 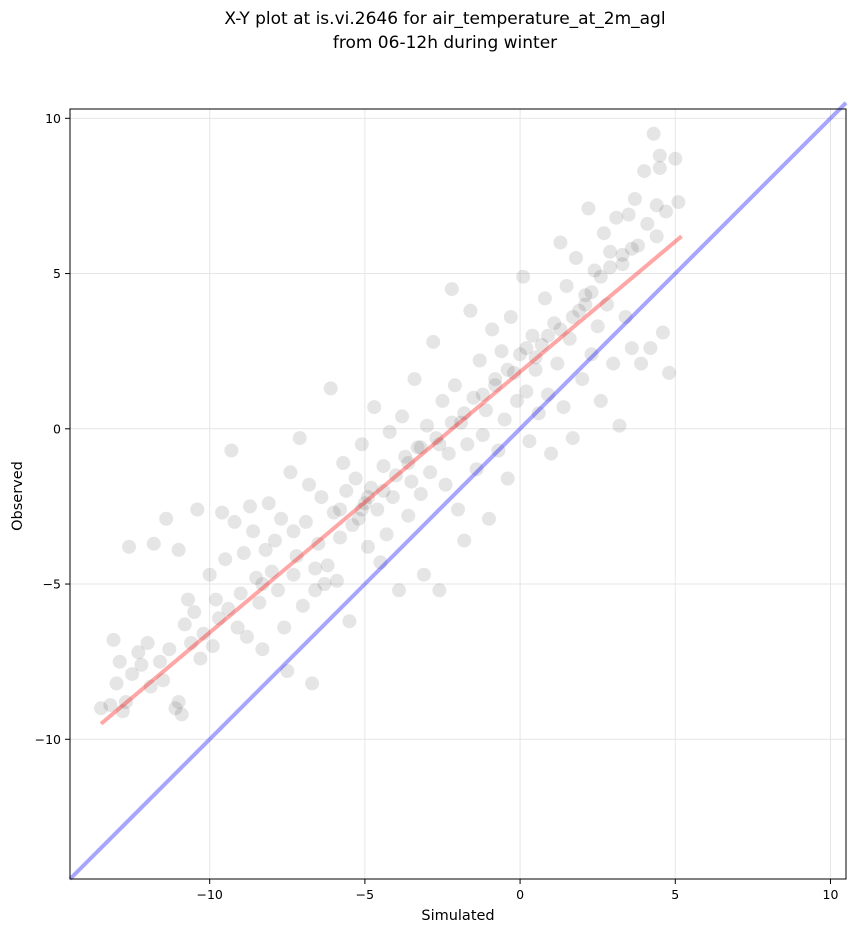 I want to click on x-axis-ticks: −10 −5 0 5 10, so click(x=517, y=890).